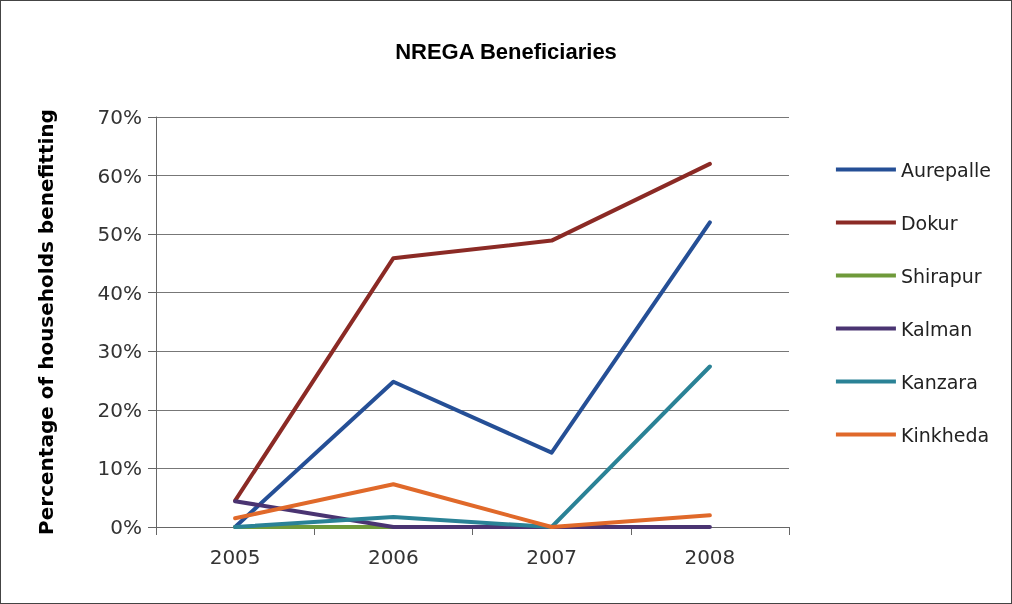 Image resolution: width=1012 pixels, height=604 pixels. Describe the element at coordinates (126, 527) in the screenshot. I see `y-tick-label: 0%` at that location.